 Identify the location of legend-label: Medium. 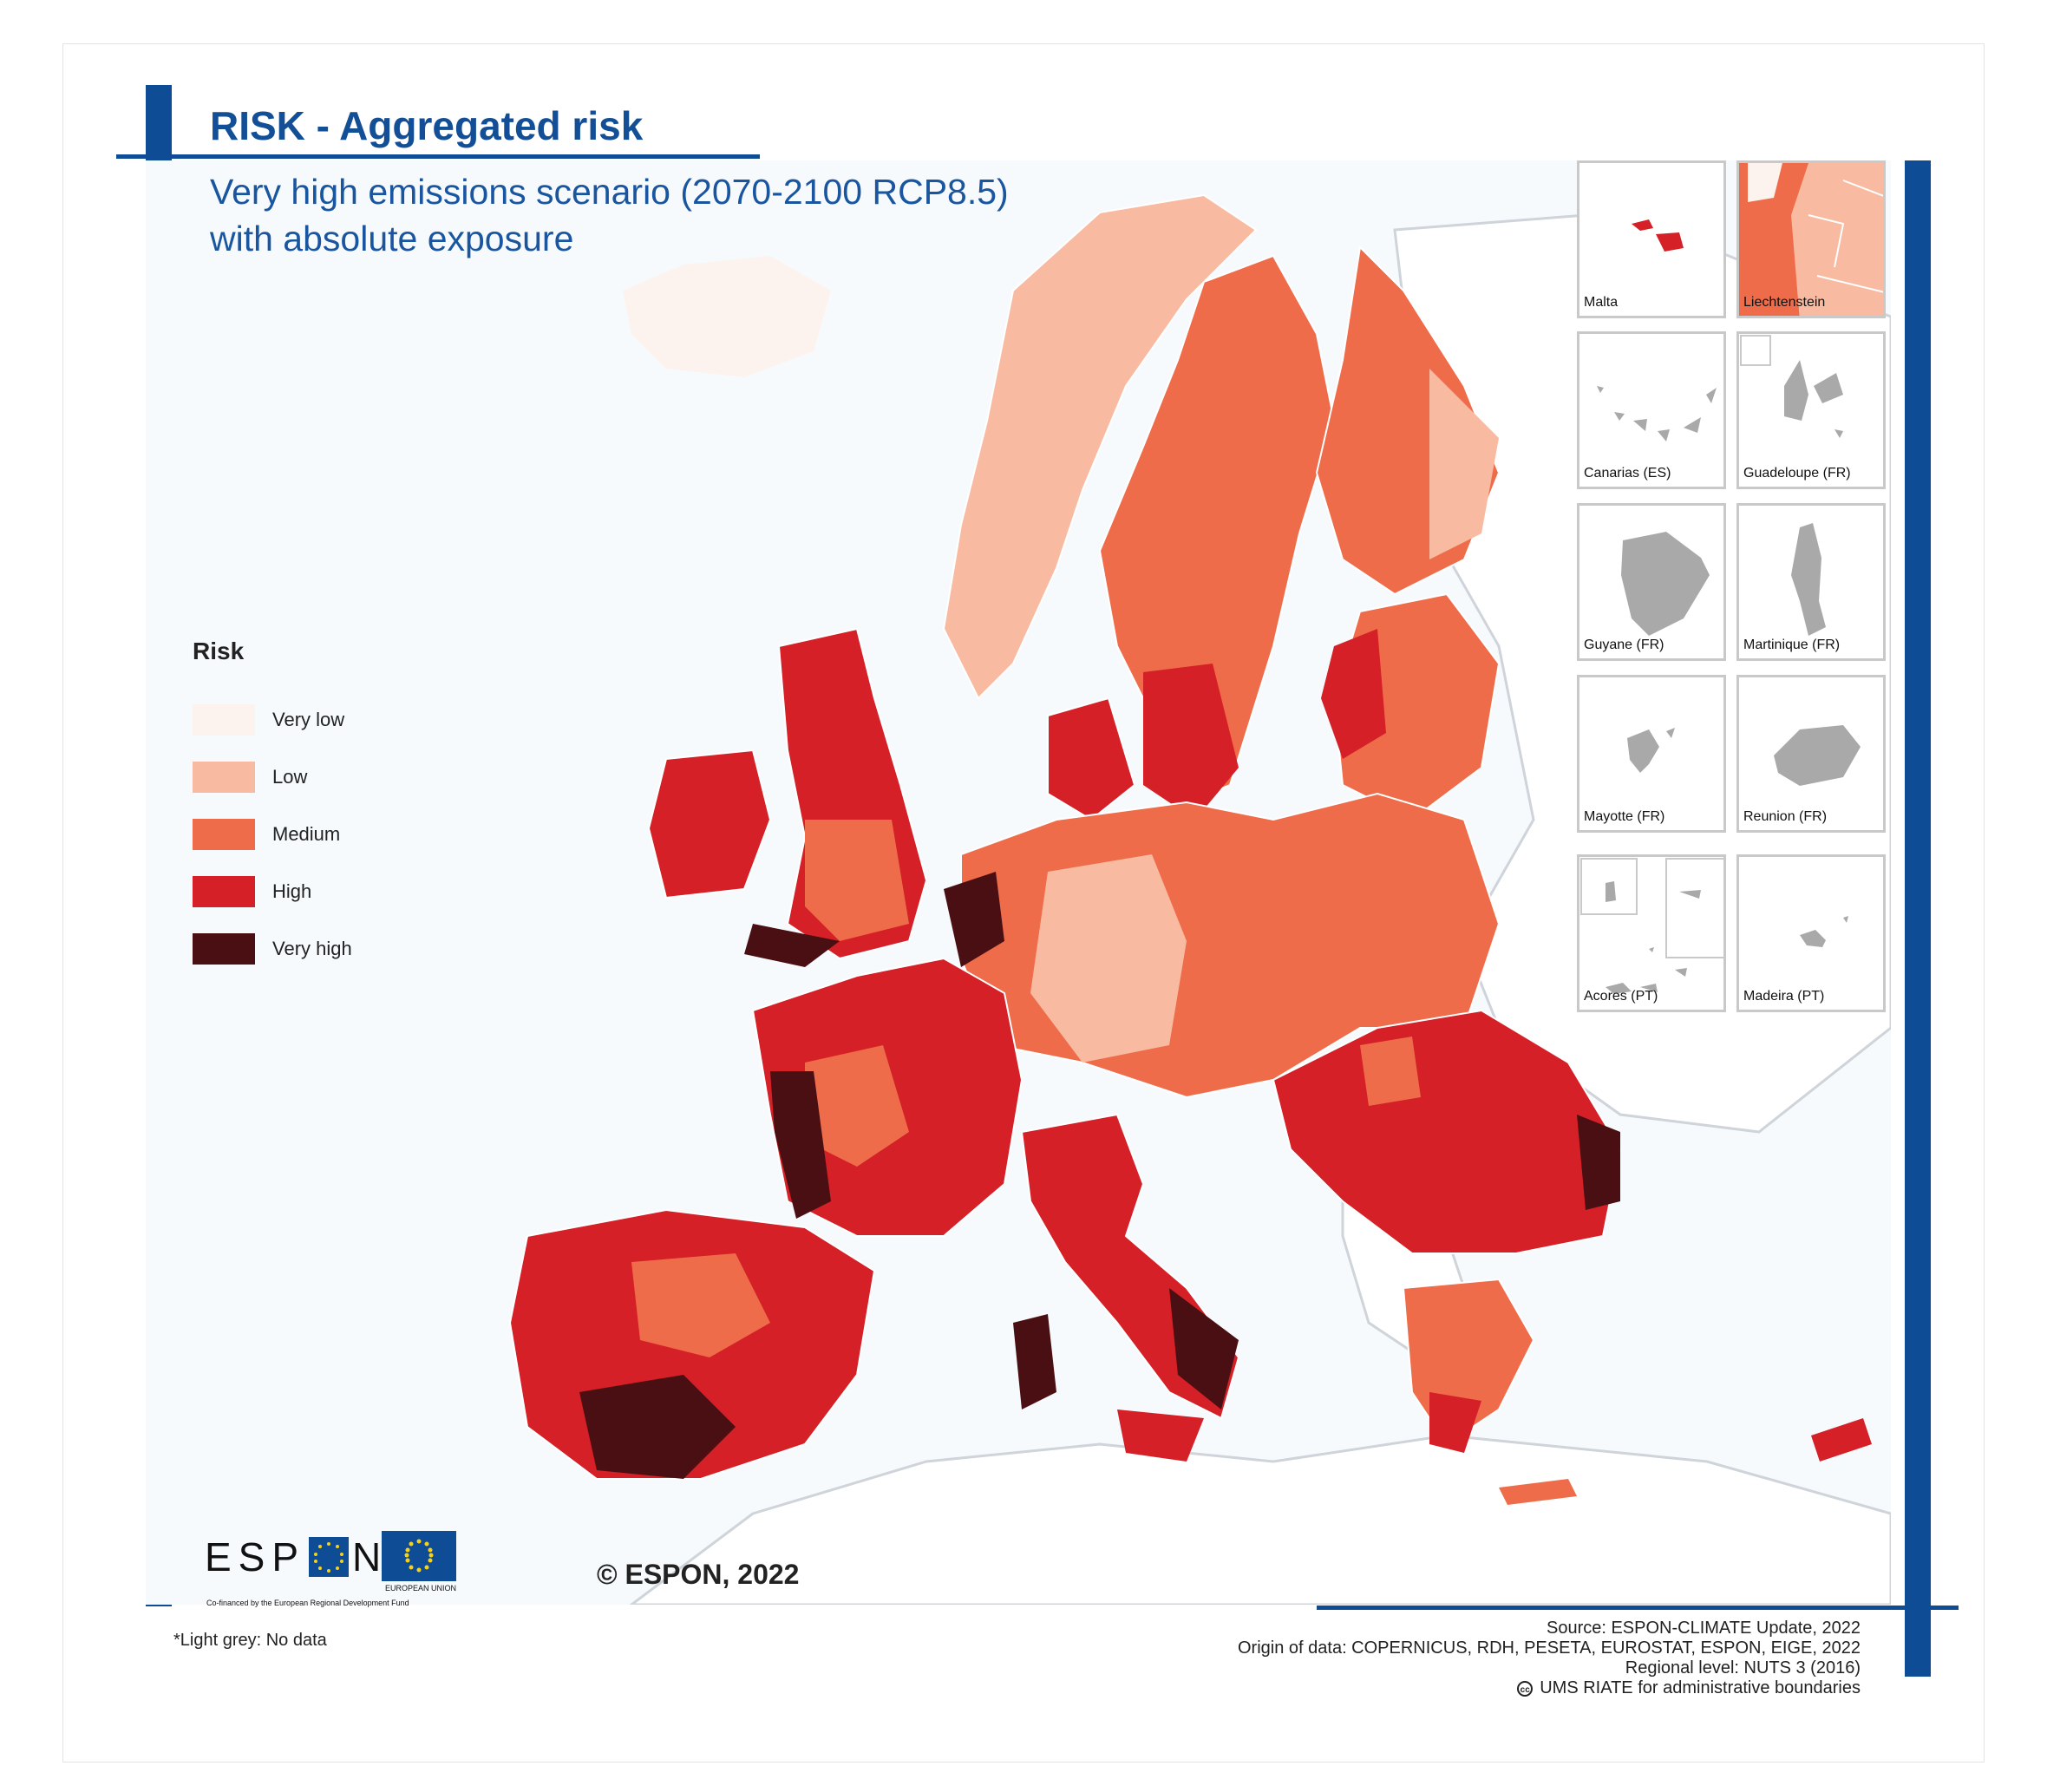
(306, 834).